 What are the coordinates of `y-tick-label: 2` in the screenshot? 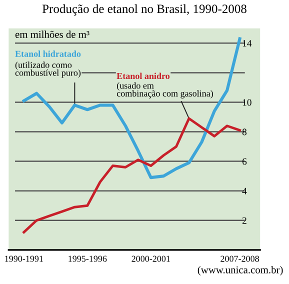 It's located at (244, 220).